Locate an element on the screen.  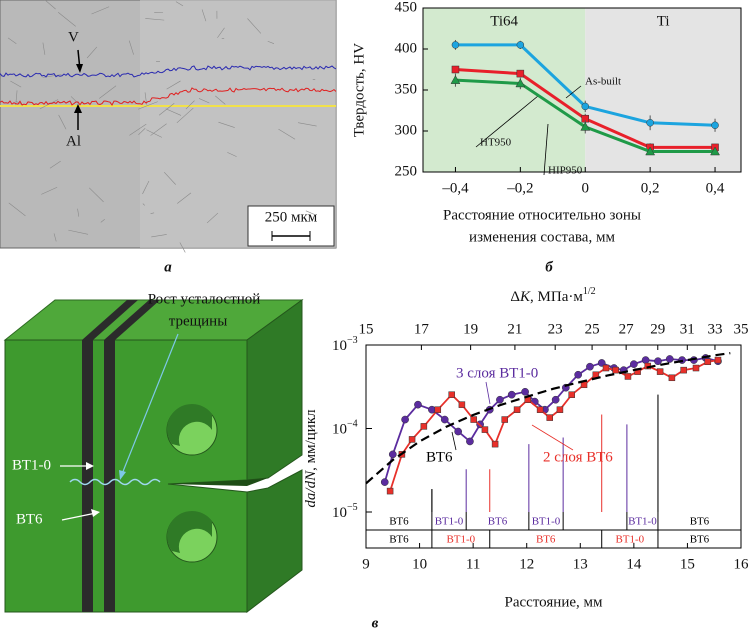
x-tick-label: 9 is located at coordinates (366, 564).